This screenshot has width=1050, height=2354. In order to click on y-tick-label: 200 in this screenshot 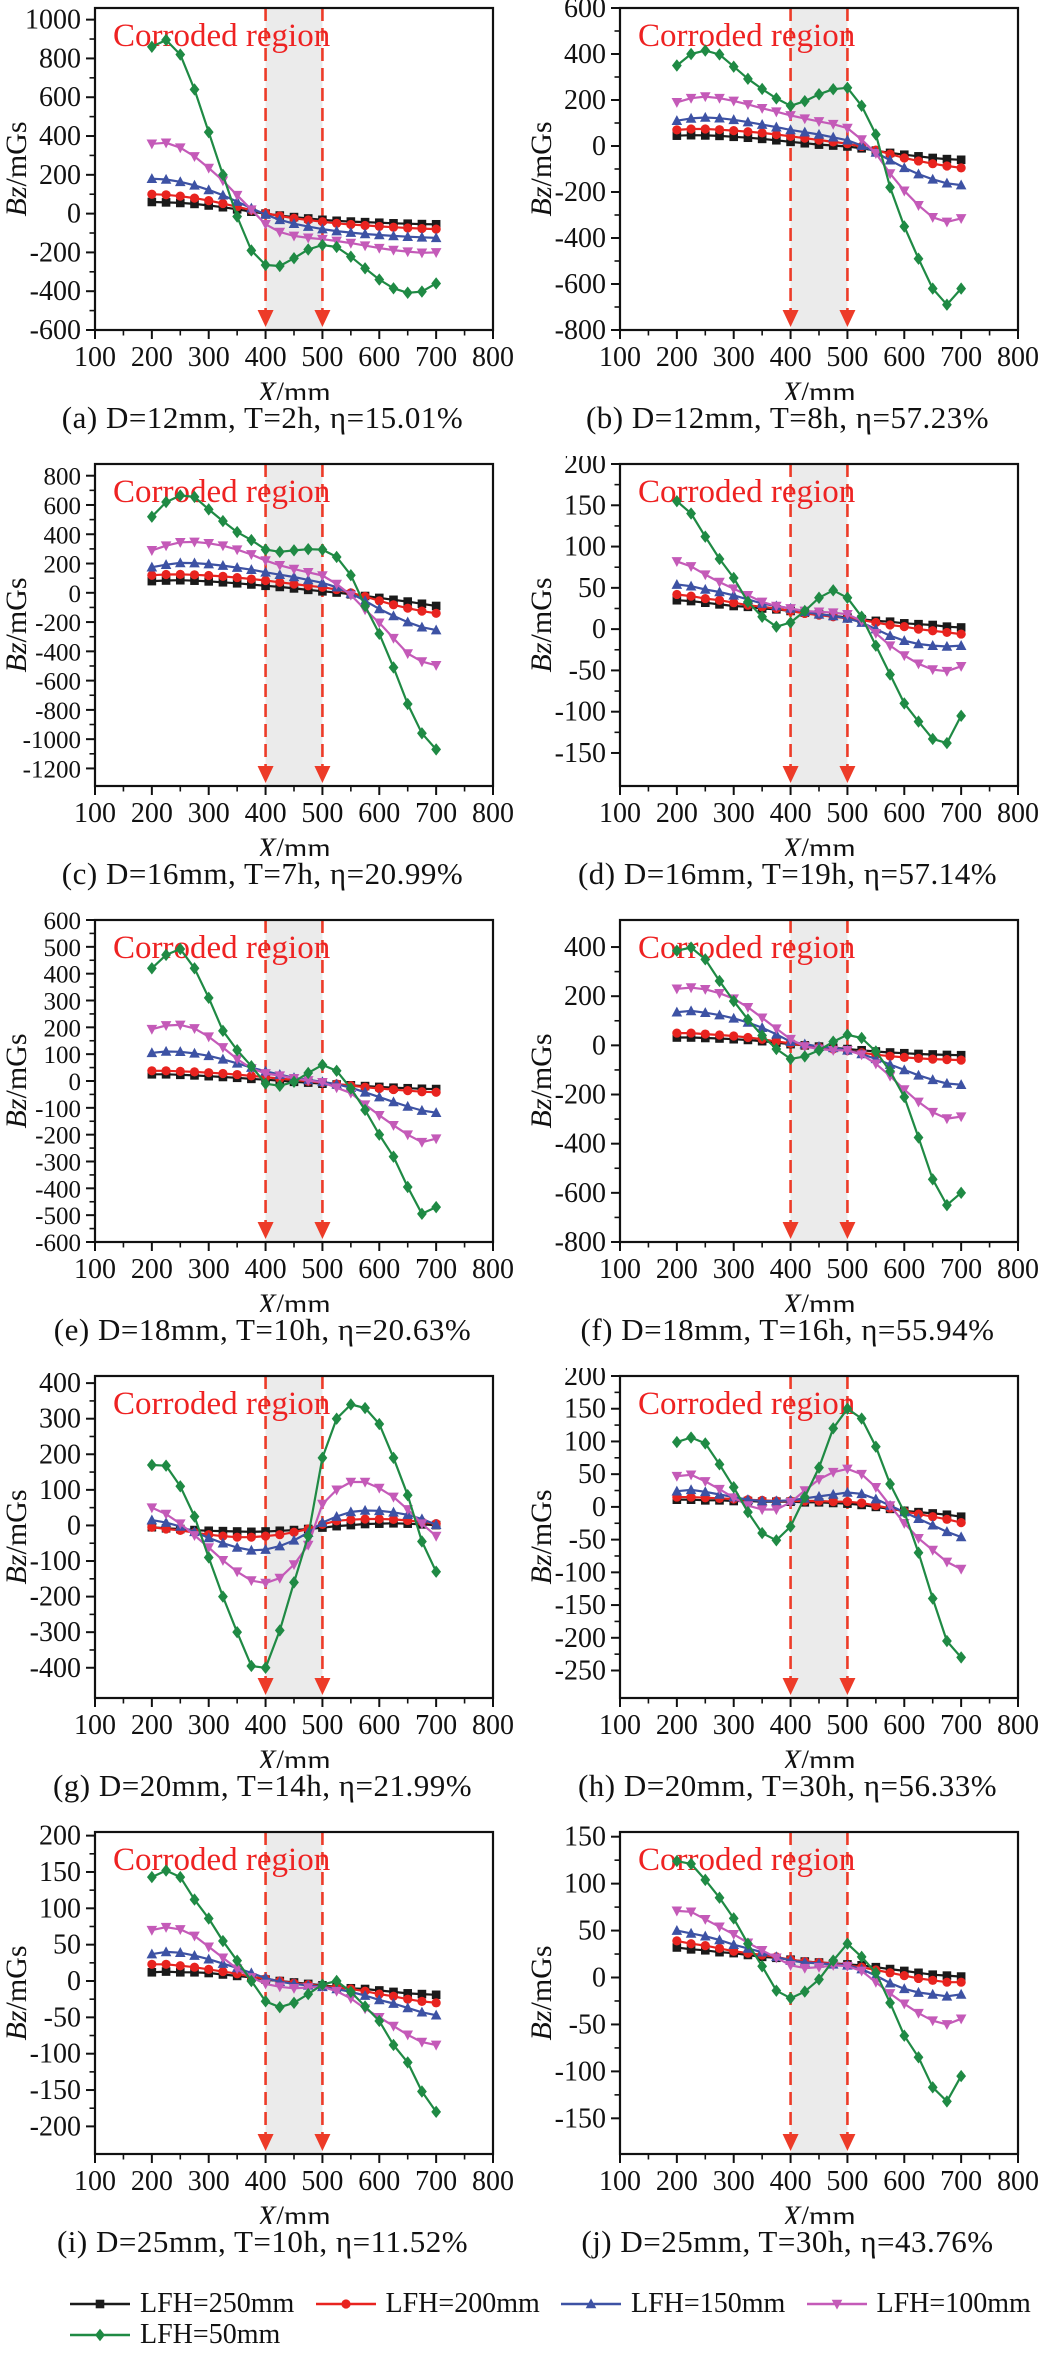, I will do `click(60, 1838)`.